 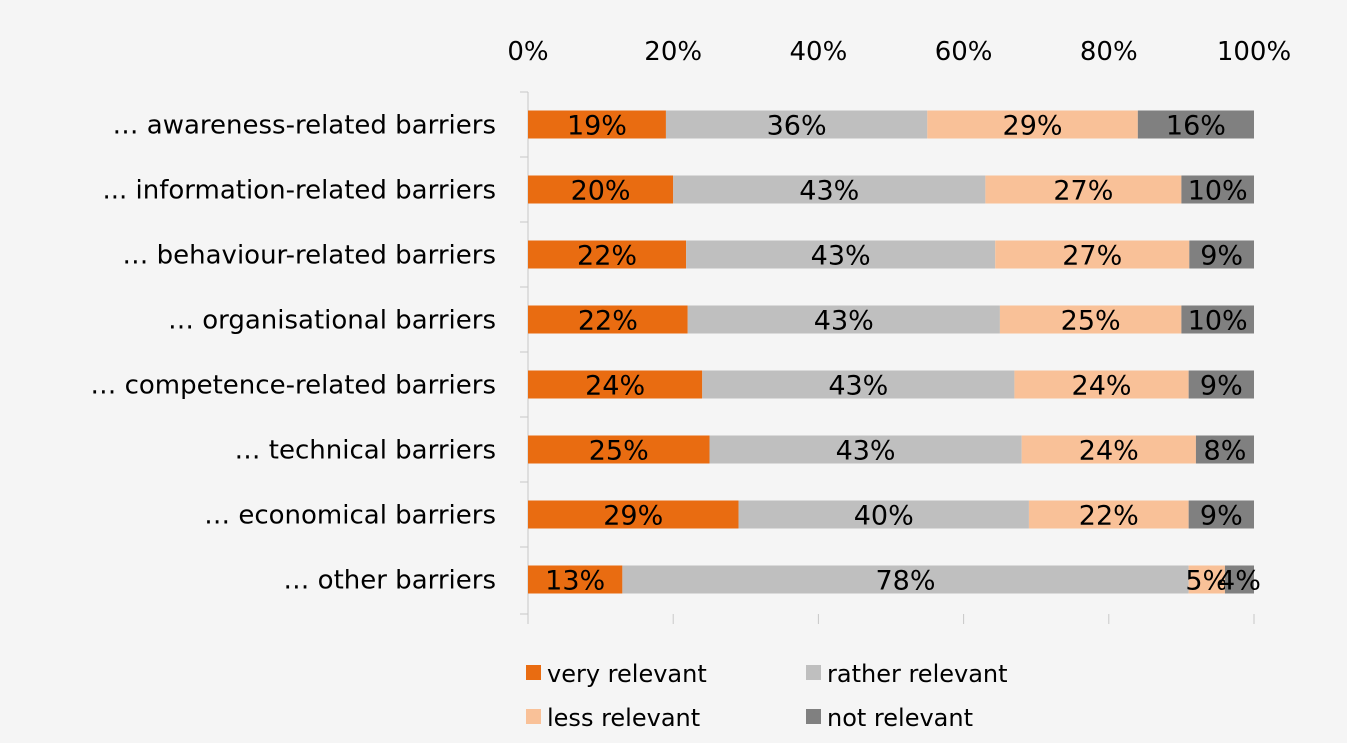 I want to click on x-tick-label: 100%, so click(x=1254, y=52).